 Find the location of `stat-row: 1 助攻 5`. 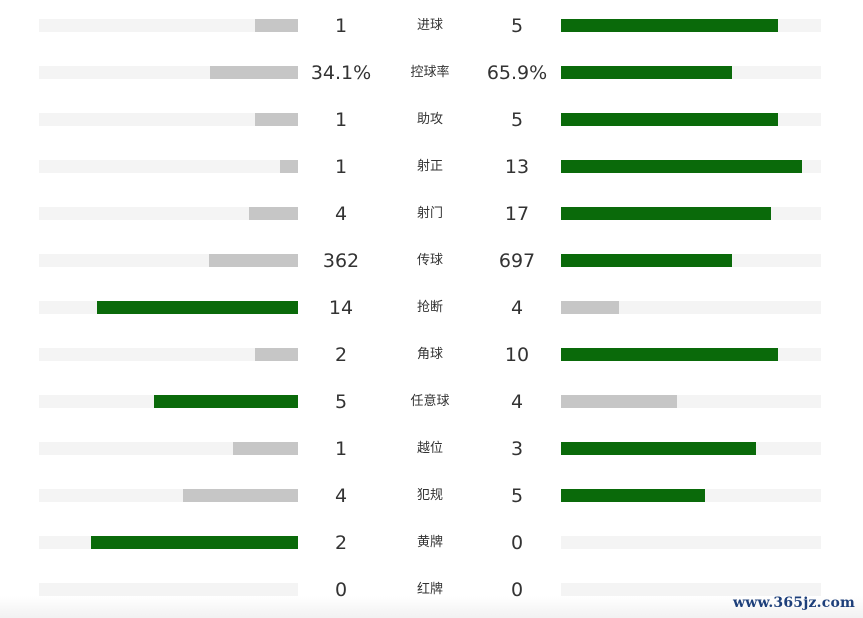

stat-row: 1 助攻 5 is located at coordinates (431, 121).